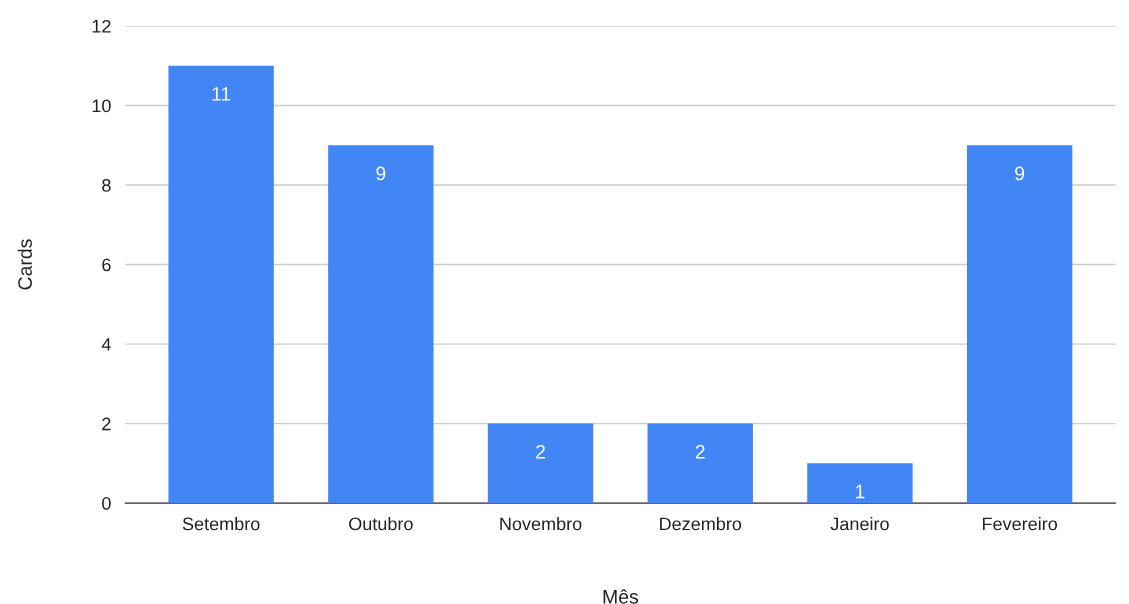 The width and height of the screenshot is (1129, 604). I want to click on x-tick-label: Fevereiro, so click(1020, 524).